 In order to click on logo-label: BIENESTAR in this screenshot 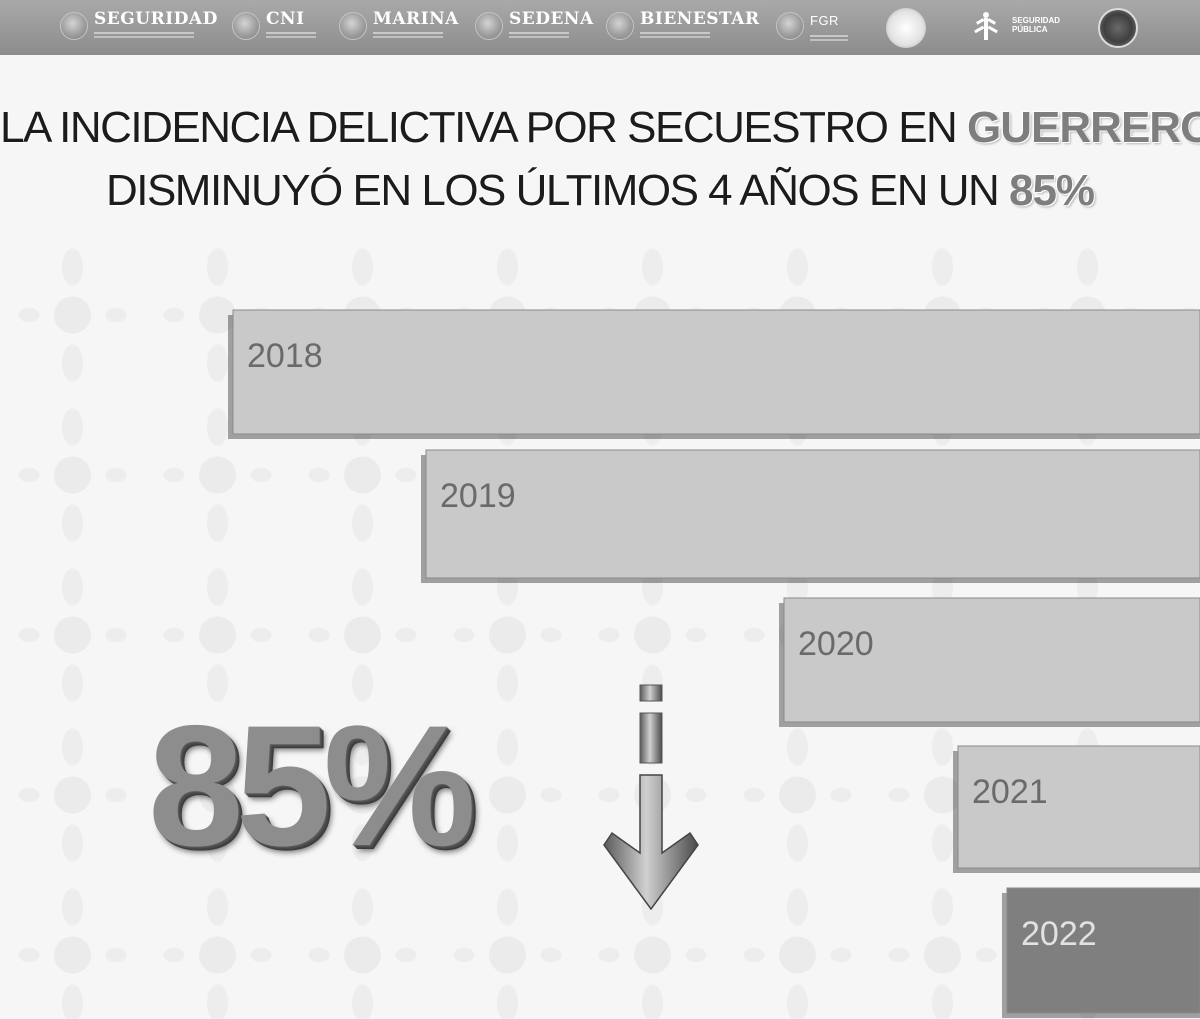, I will do `click(700, 19)`.